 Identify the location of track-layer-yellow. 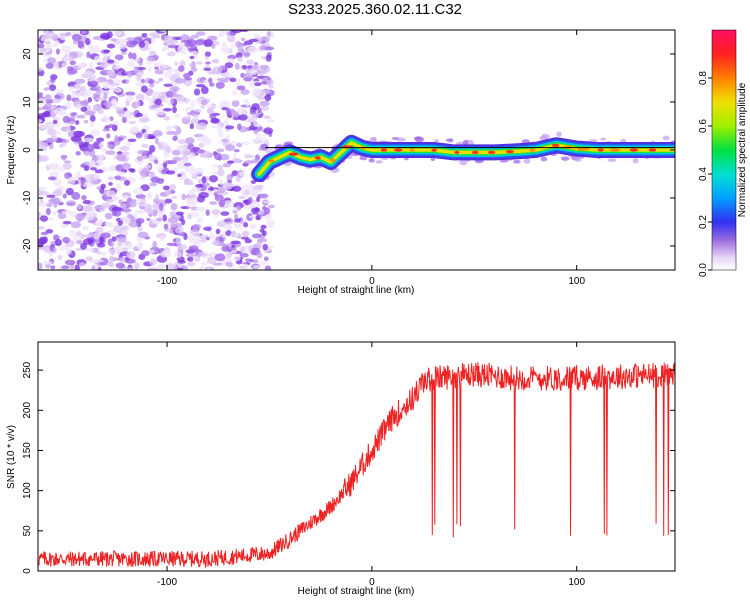
(466, 158).